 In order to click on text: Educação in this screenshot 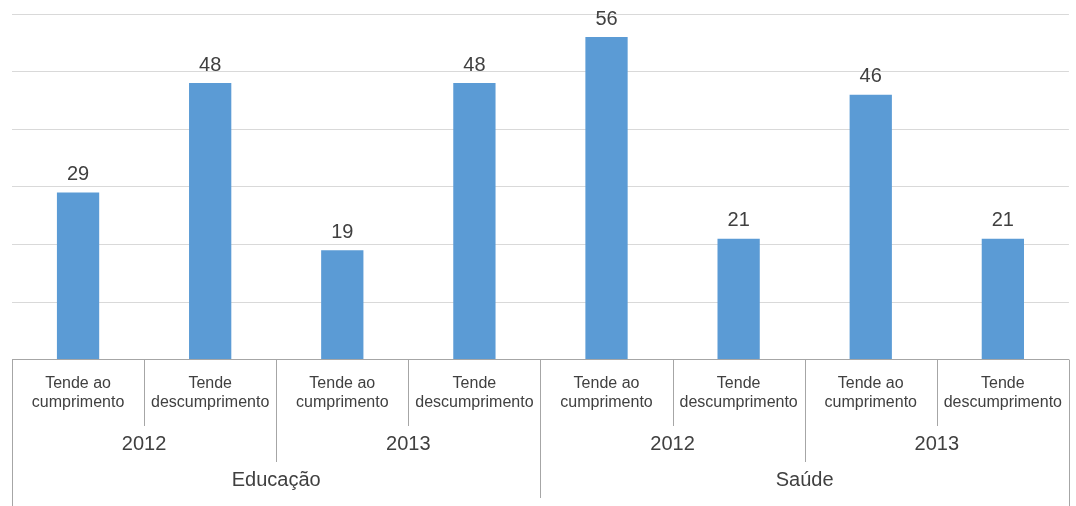, I will do `click(276, 478)`.